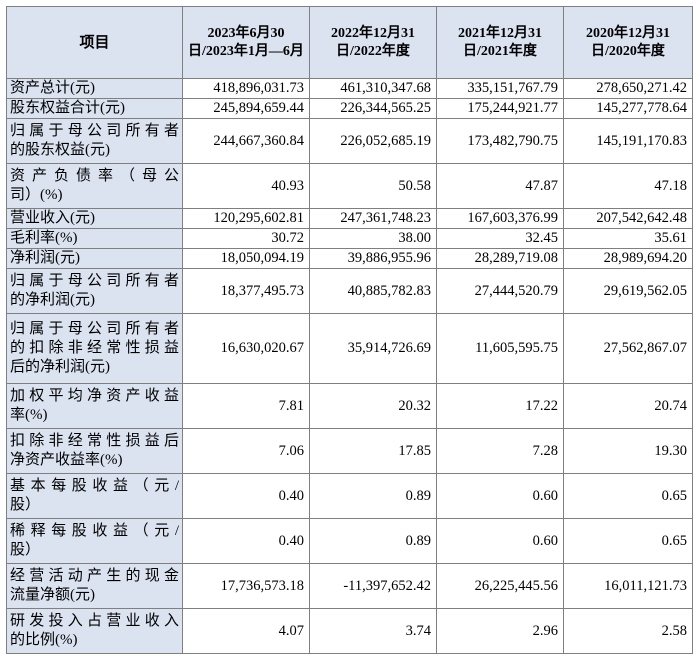 The width and height of the screenshot is (700, 666). I want to click on value-cell: 35.61, so click(628, 238).